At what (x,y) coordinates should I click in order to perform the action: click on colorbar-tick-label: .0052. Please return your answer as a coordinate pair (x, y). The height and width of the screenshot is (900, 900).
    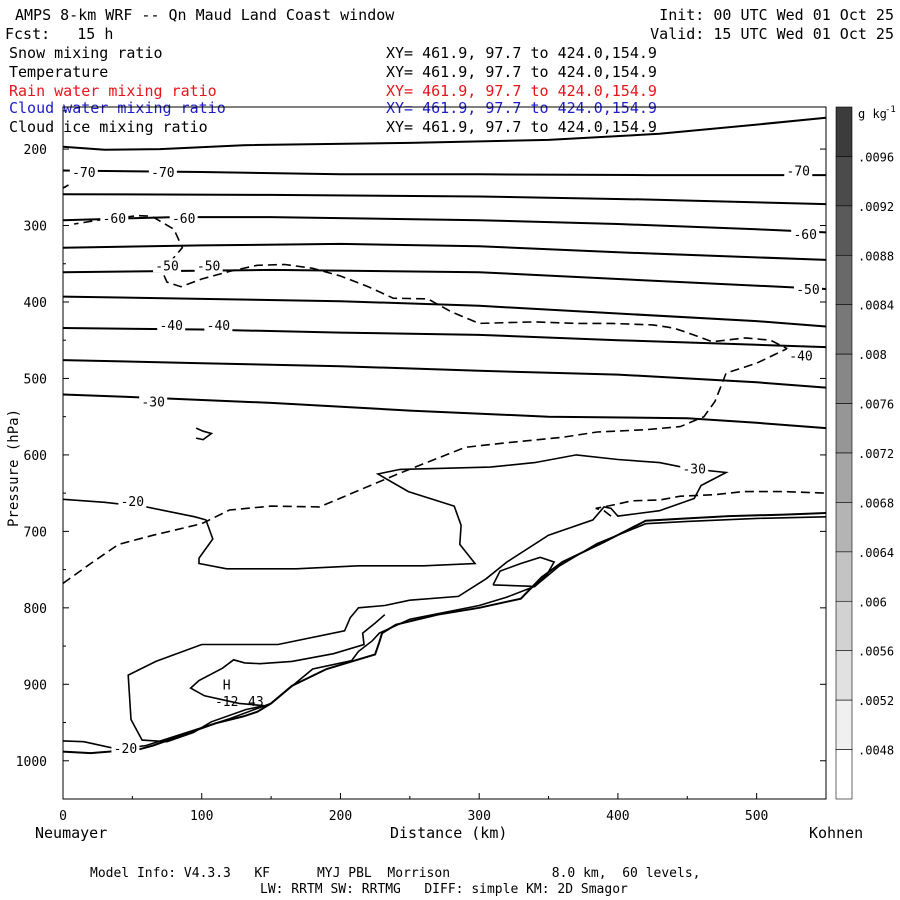
    Looking at the image, I should click on (876, 701).